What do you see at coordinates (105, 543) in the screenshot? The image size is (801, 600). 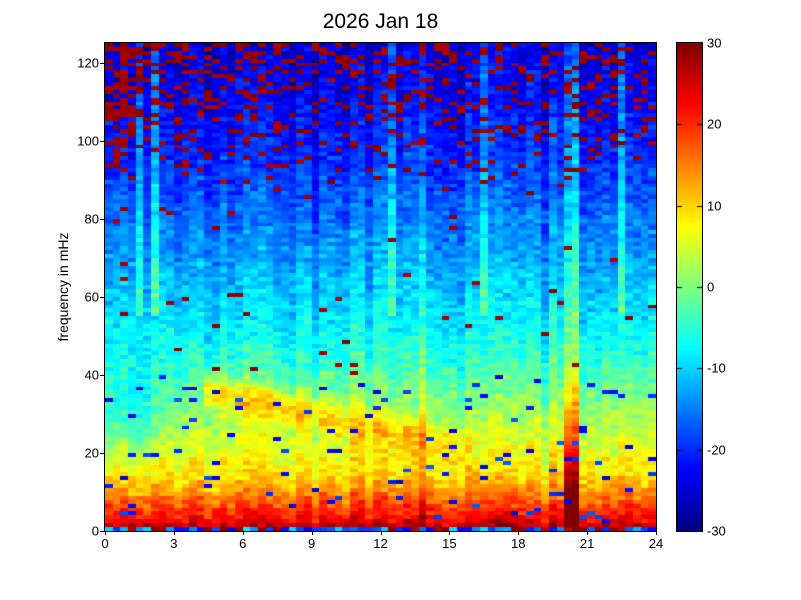 I see `x-axis-tick-label: 0` at bounding box center [105, 543].